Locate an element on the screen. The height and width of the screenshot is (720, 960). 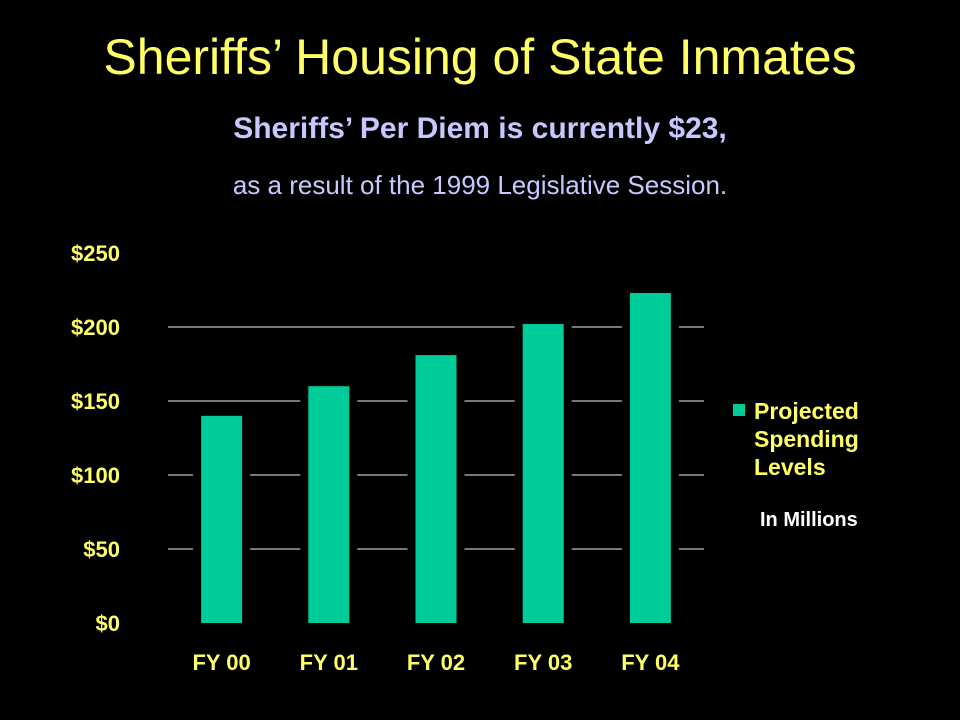
slide-subtitle: Sheriffs’ Per Diem is currently $23, is located at coordinates (480, 128).